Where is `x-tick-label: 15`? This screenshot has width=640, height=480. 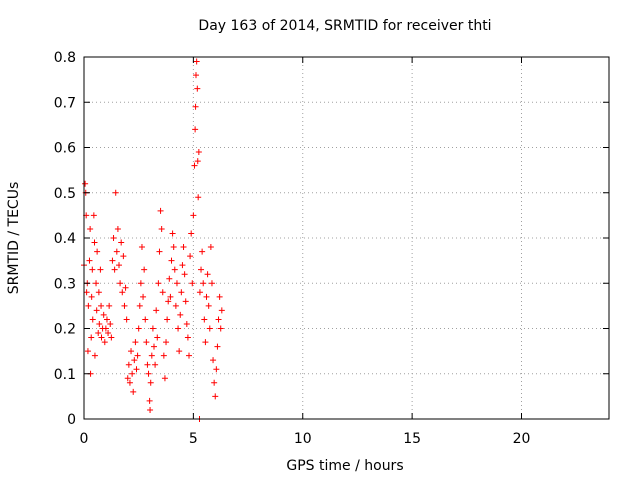
x-tick-label: 15 is located at coordinates (412, 439).